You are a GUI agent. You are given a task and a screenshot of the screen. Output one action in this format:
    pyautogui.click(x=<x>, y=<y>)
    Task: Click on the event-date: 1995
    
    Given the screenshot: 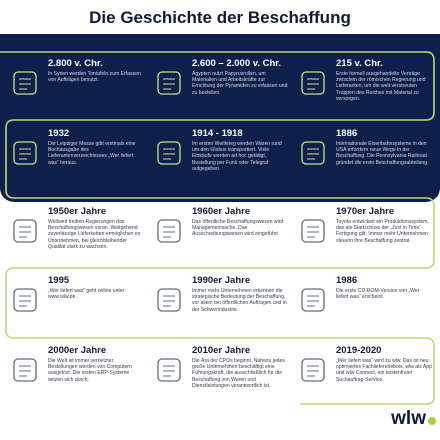 What is the action you would take?
    pyautogui.click(x=59, y=280)
    